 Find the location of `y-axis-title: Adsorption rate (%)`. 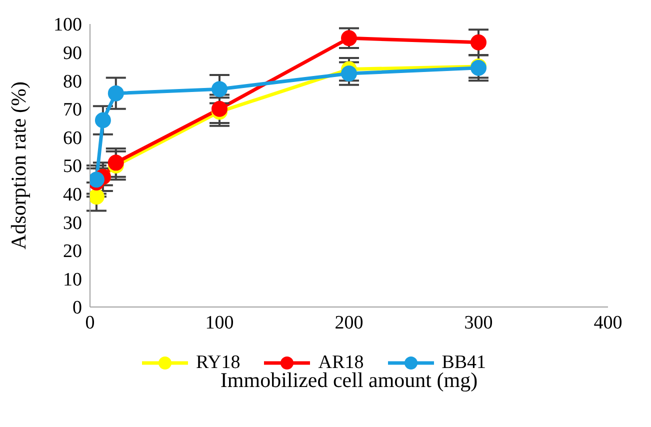

y-axis-title: Adsorption rate (%) is located at coordinates (18, 166).